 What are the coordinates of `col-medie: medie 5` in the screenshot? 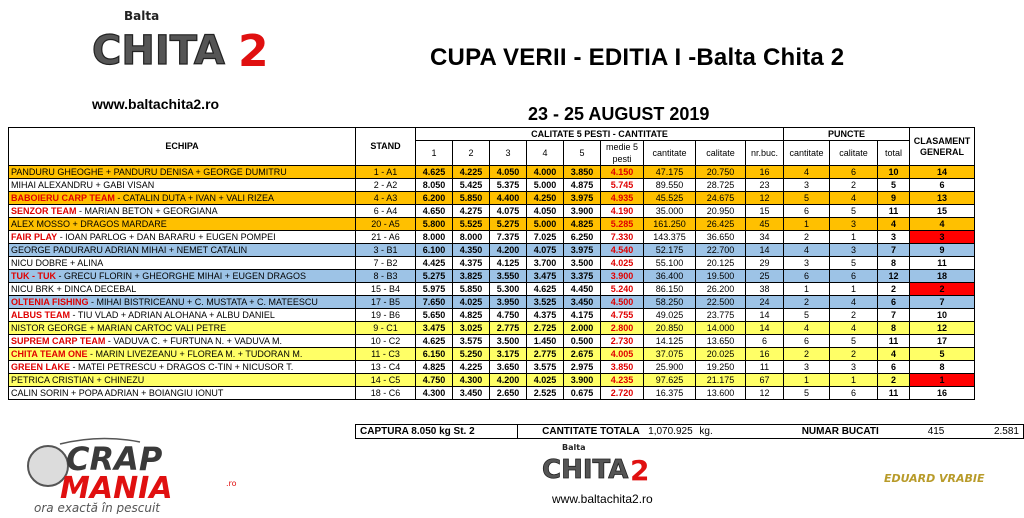 It's located at (622, 146).